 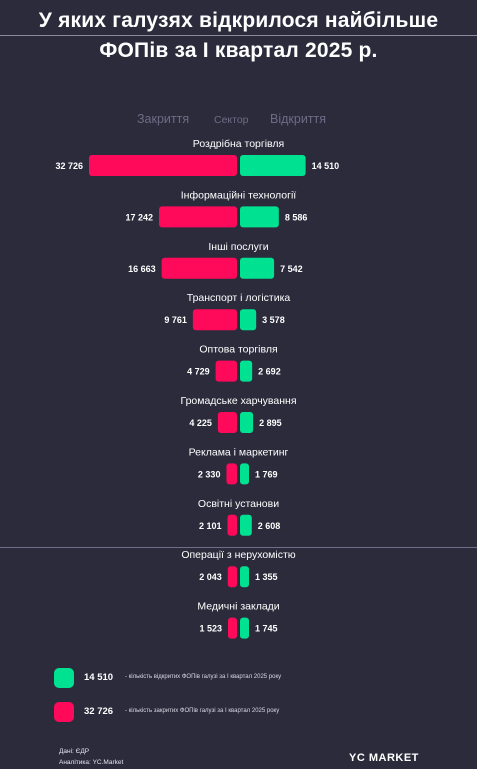 I want to click on brand-logo: YC MARKET, so click(x=384, y=758).